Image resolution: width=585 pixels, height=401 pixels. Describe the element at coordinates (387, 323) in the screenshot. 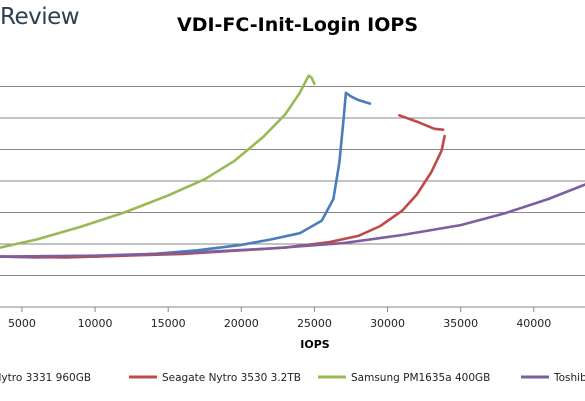

I see `x-tick-label-5: 30000` at that location.